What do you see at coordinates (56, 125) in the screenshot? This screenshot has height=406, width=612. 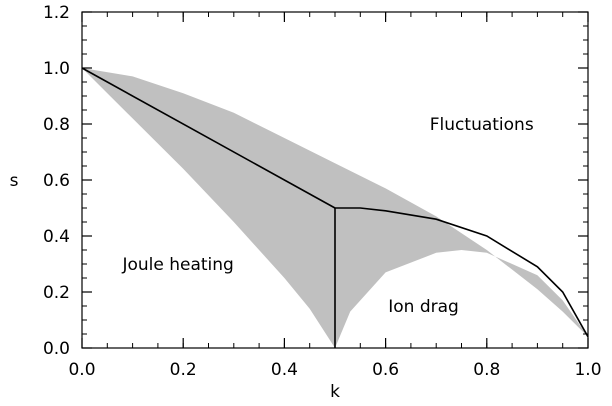 I see `y-tick-label: 0.8` at bounding box center [56, 125].